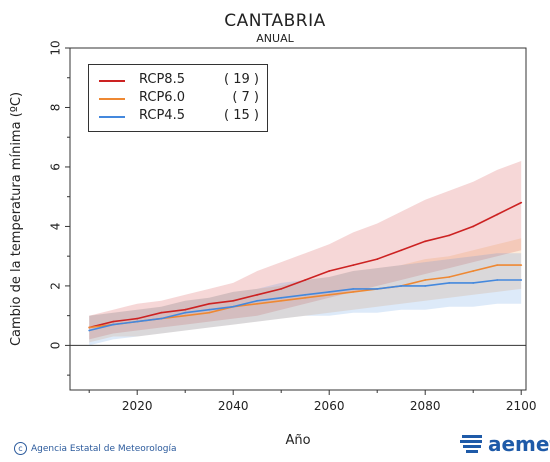  I want to click on legend-swatch-rcp60, so click(112, 99).